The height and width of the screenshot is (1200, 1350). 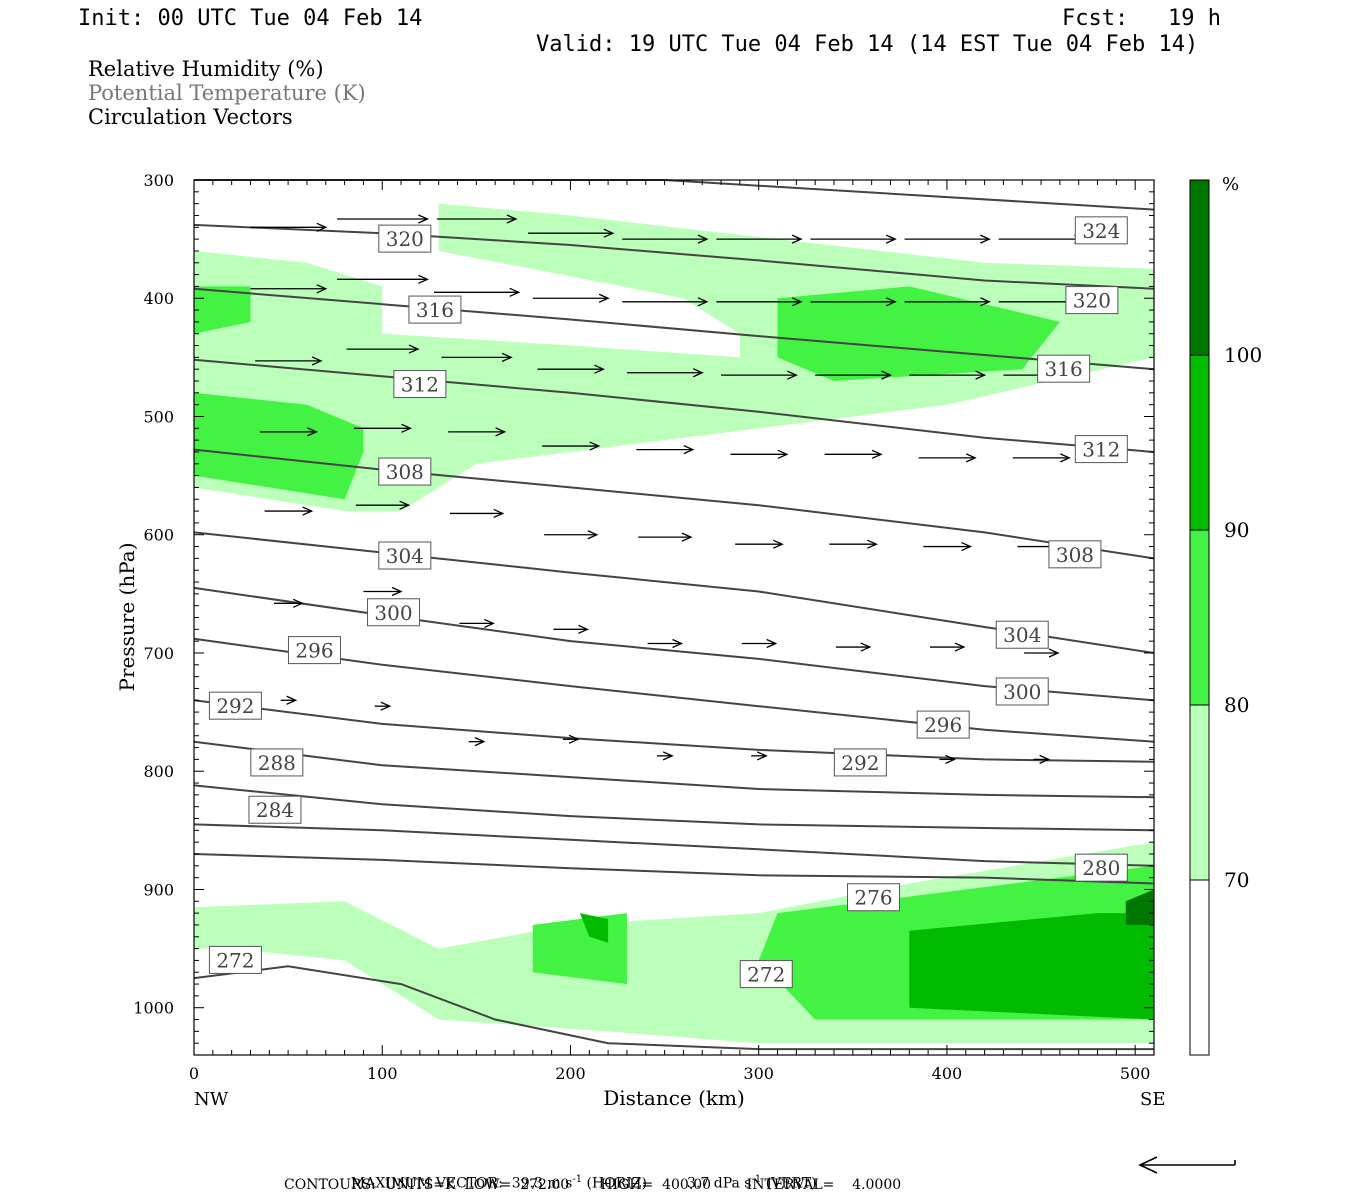 What do you see at coordinates (1152, 1099) in the screenshot?
I see `x-end-label-right: SE` at bounding box center [1152, 1099].